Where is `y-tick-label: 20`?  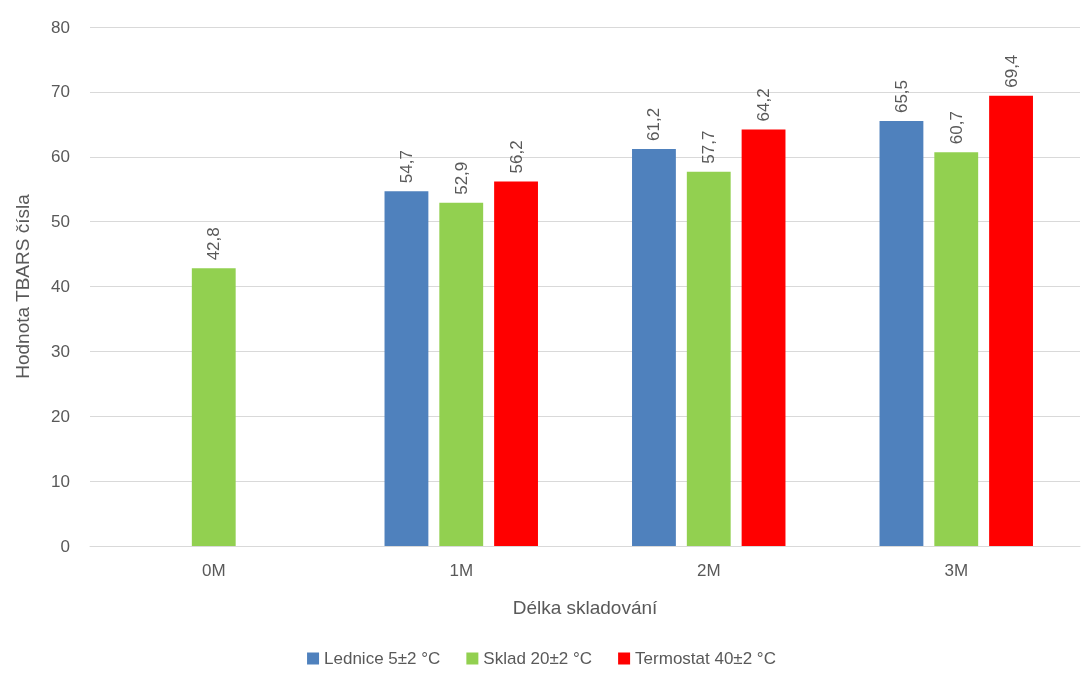 y-tick-label: 20 is located at coordinates (60, 416).